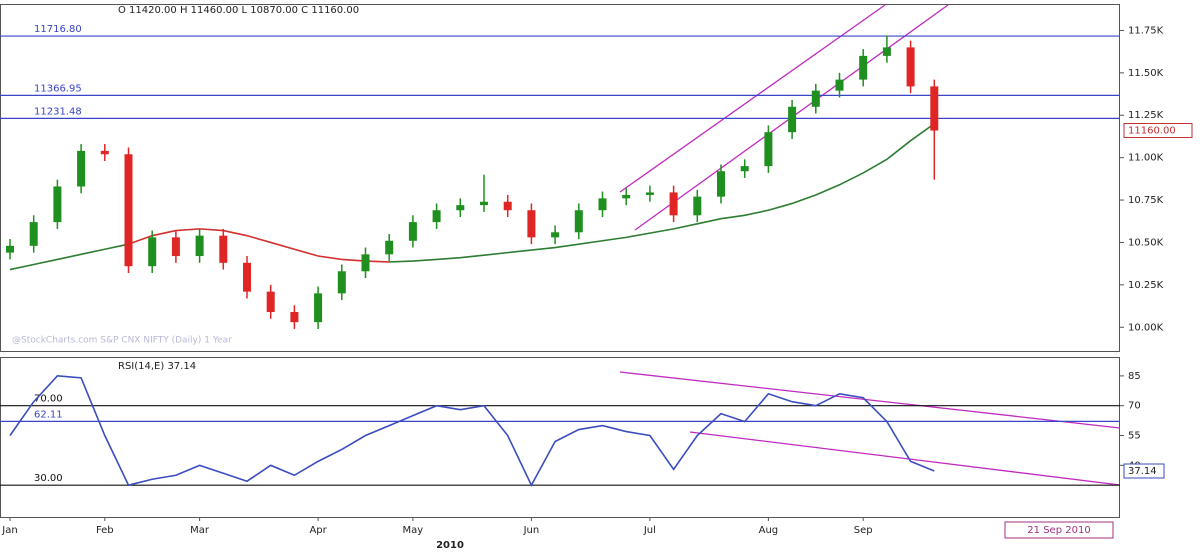 The image size is (1200, 553). I want to click on y-tick-label: 70, so click(1134, 406).